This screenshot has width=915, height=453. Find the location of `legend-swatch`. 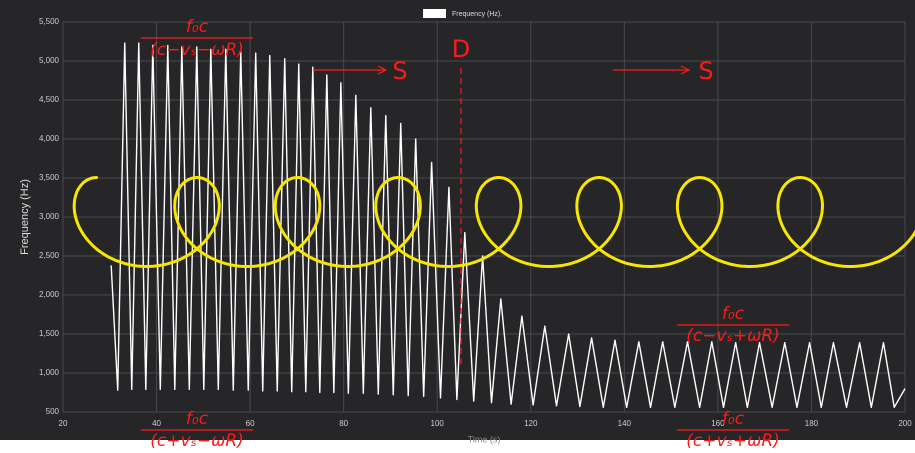

legend-swatch is located at coordinates (434, 13).